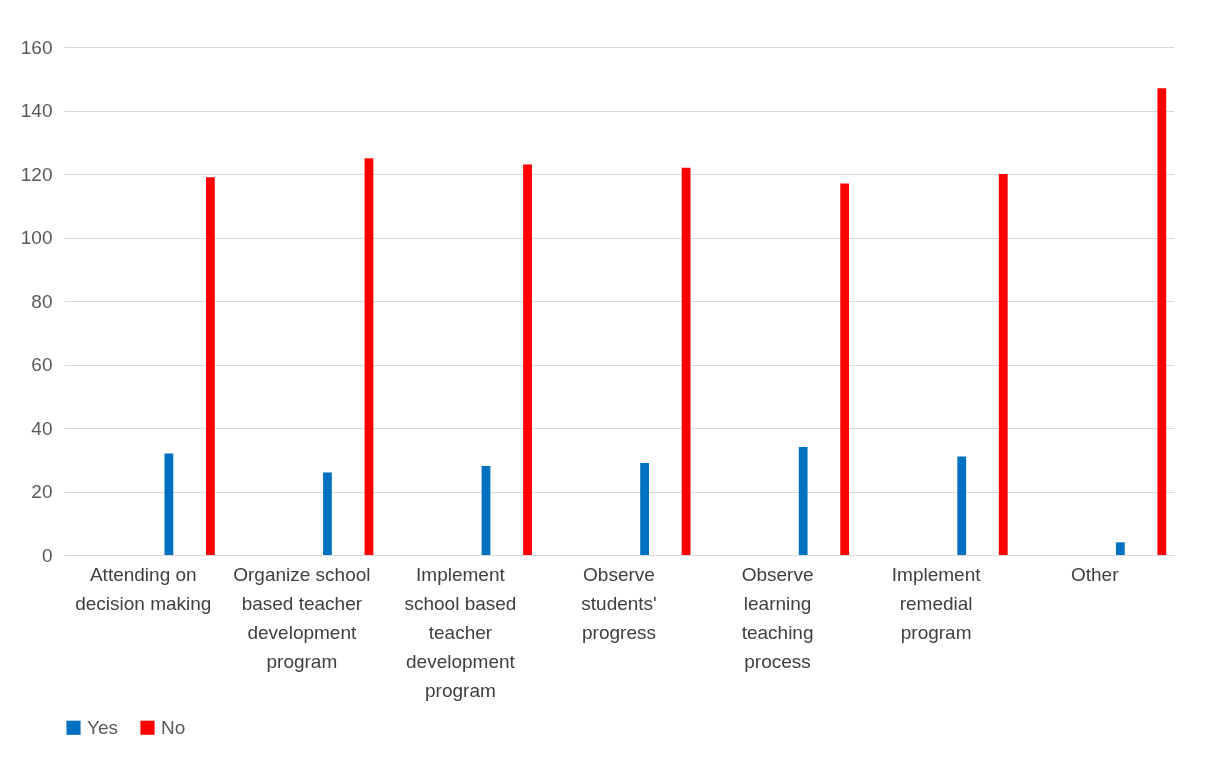 This screenshot has width=1215, height=780. Describe the element at coordinates (143, 588) in the screenshot. I see `x-tick-label: Attending on decision making` at that location.